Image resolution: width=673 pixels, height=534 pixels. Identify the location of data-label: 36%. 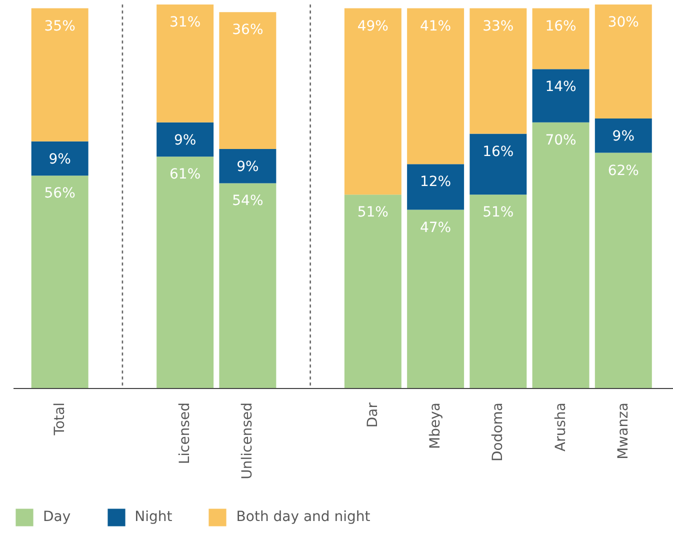
(248, 30).